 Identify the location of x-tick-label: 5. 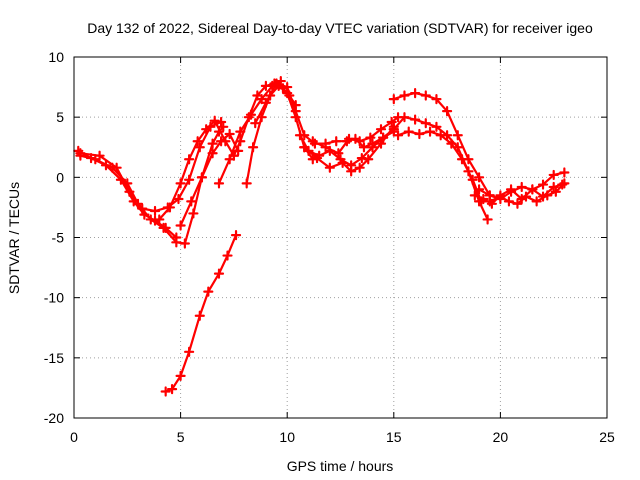
(181, 437).